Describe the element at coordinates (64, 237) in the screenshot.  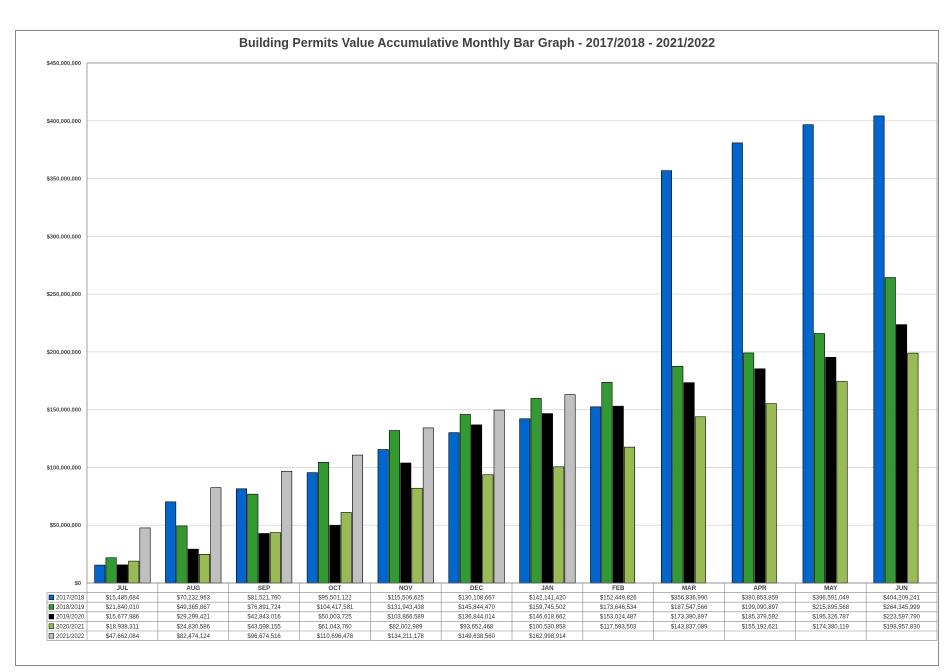
I see `y-tick-label: $300,000,000` at that location.